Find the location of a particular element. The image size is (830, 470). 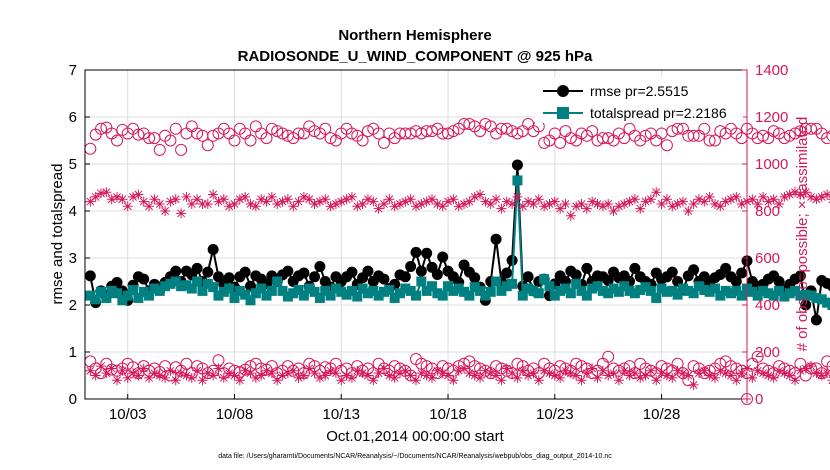

y-right-tick-label: 800 is located at coordinates (767, 211).